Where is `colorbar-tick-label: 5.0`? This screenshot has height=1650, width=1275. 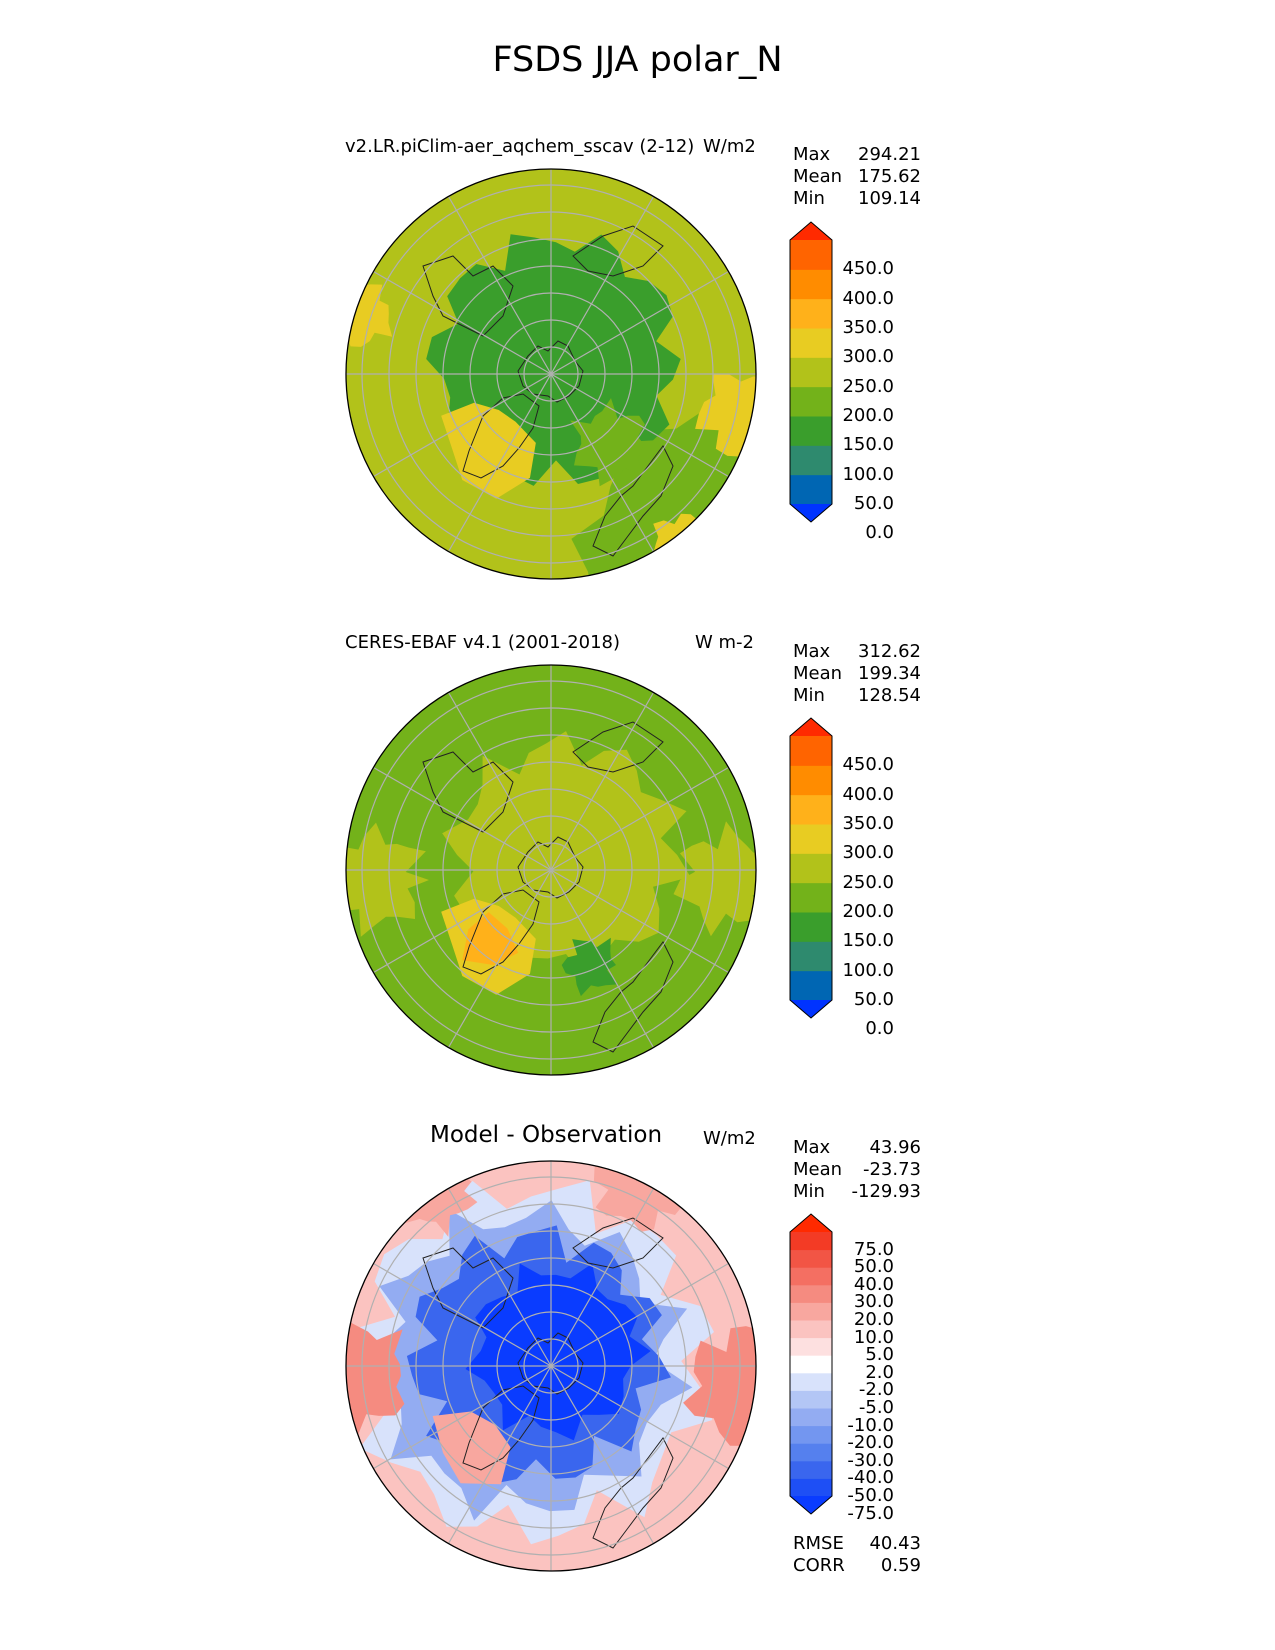
colorbar-tick-label: 5.0 is located at coordinates (879, 1355).